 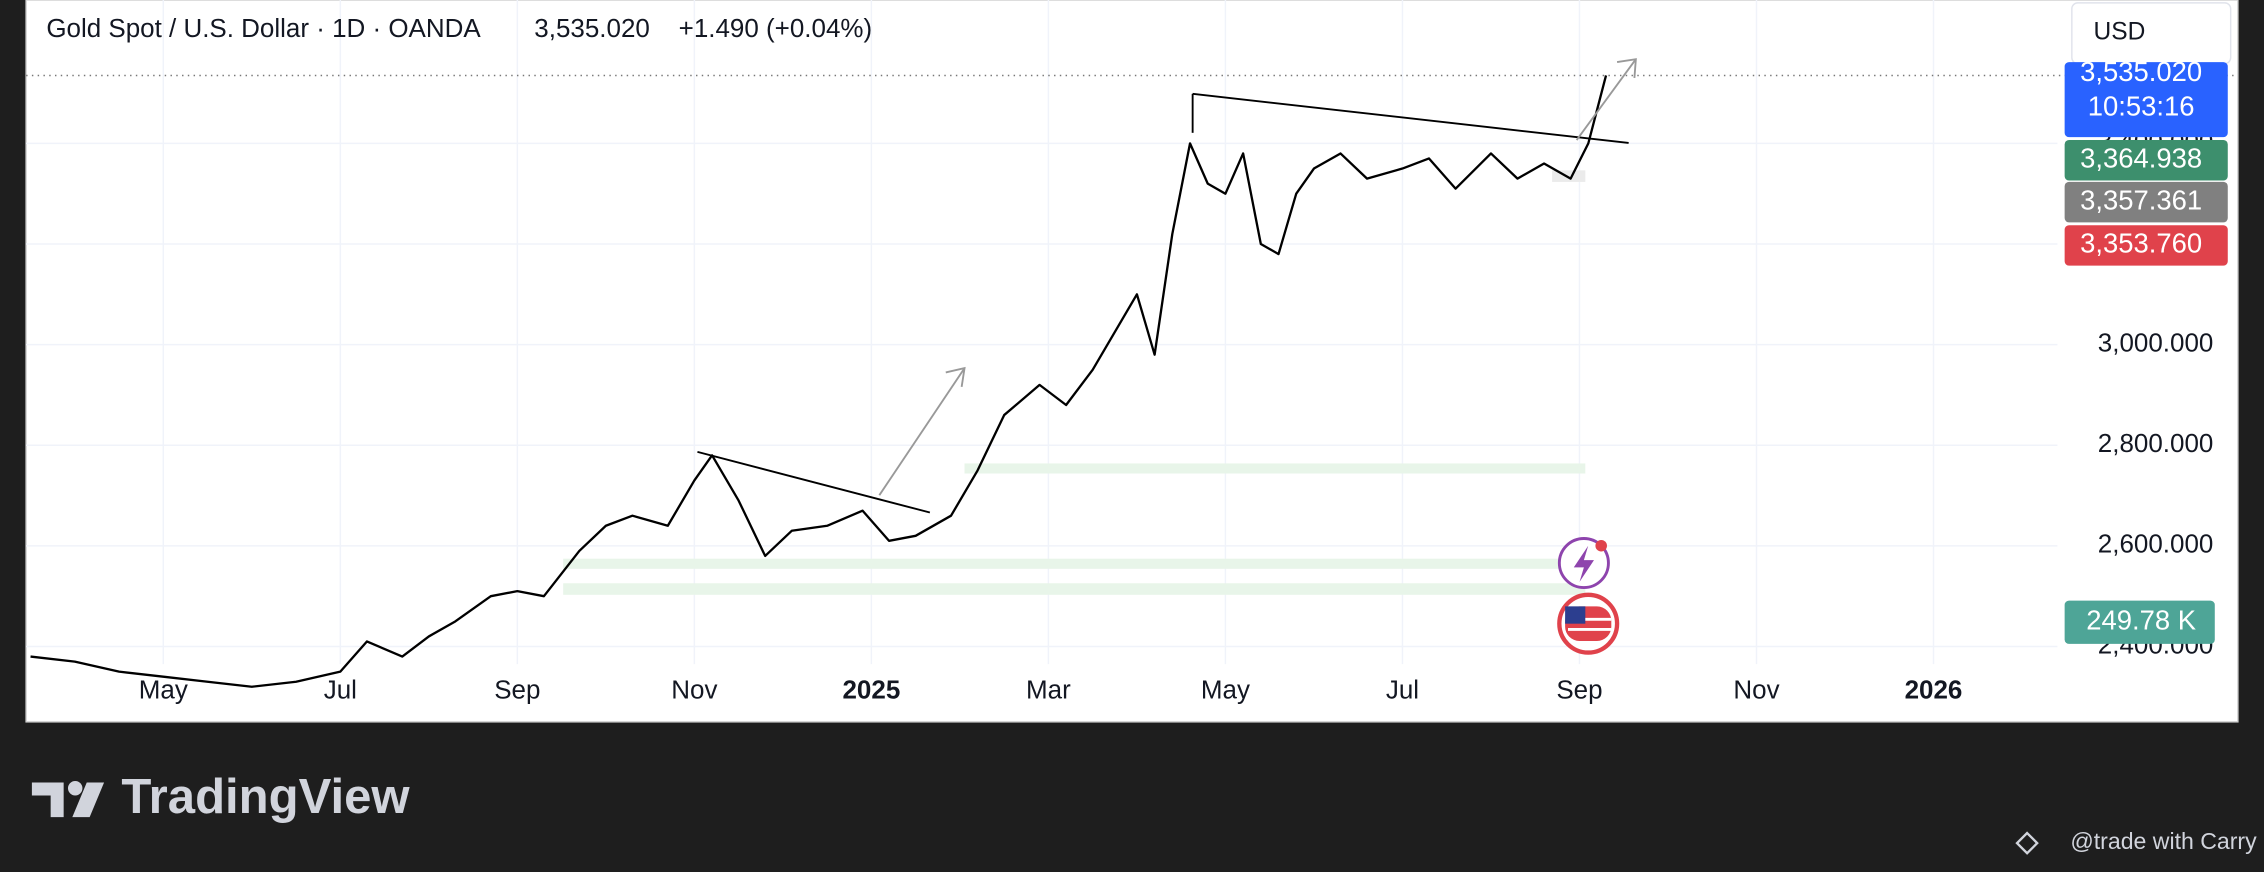 I want to click on lightning-icon, so click(x=1583, y=563).